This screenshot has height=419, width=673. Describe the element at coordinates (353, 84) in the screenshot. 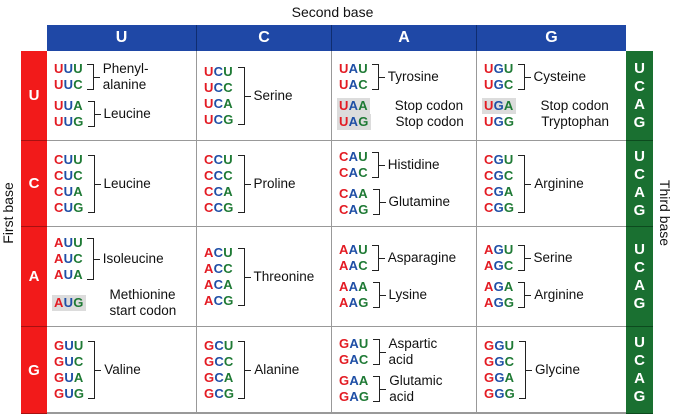

I see `codon-uac: UAC` at that location.